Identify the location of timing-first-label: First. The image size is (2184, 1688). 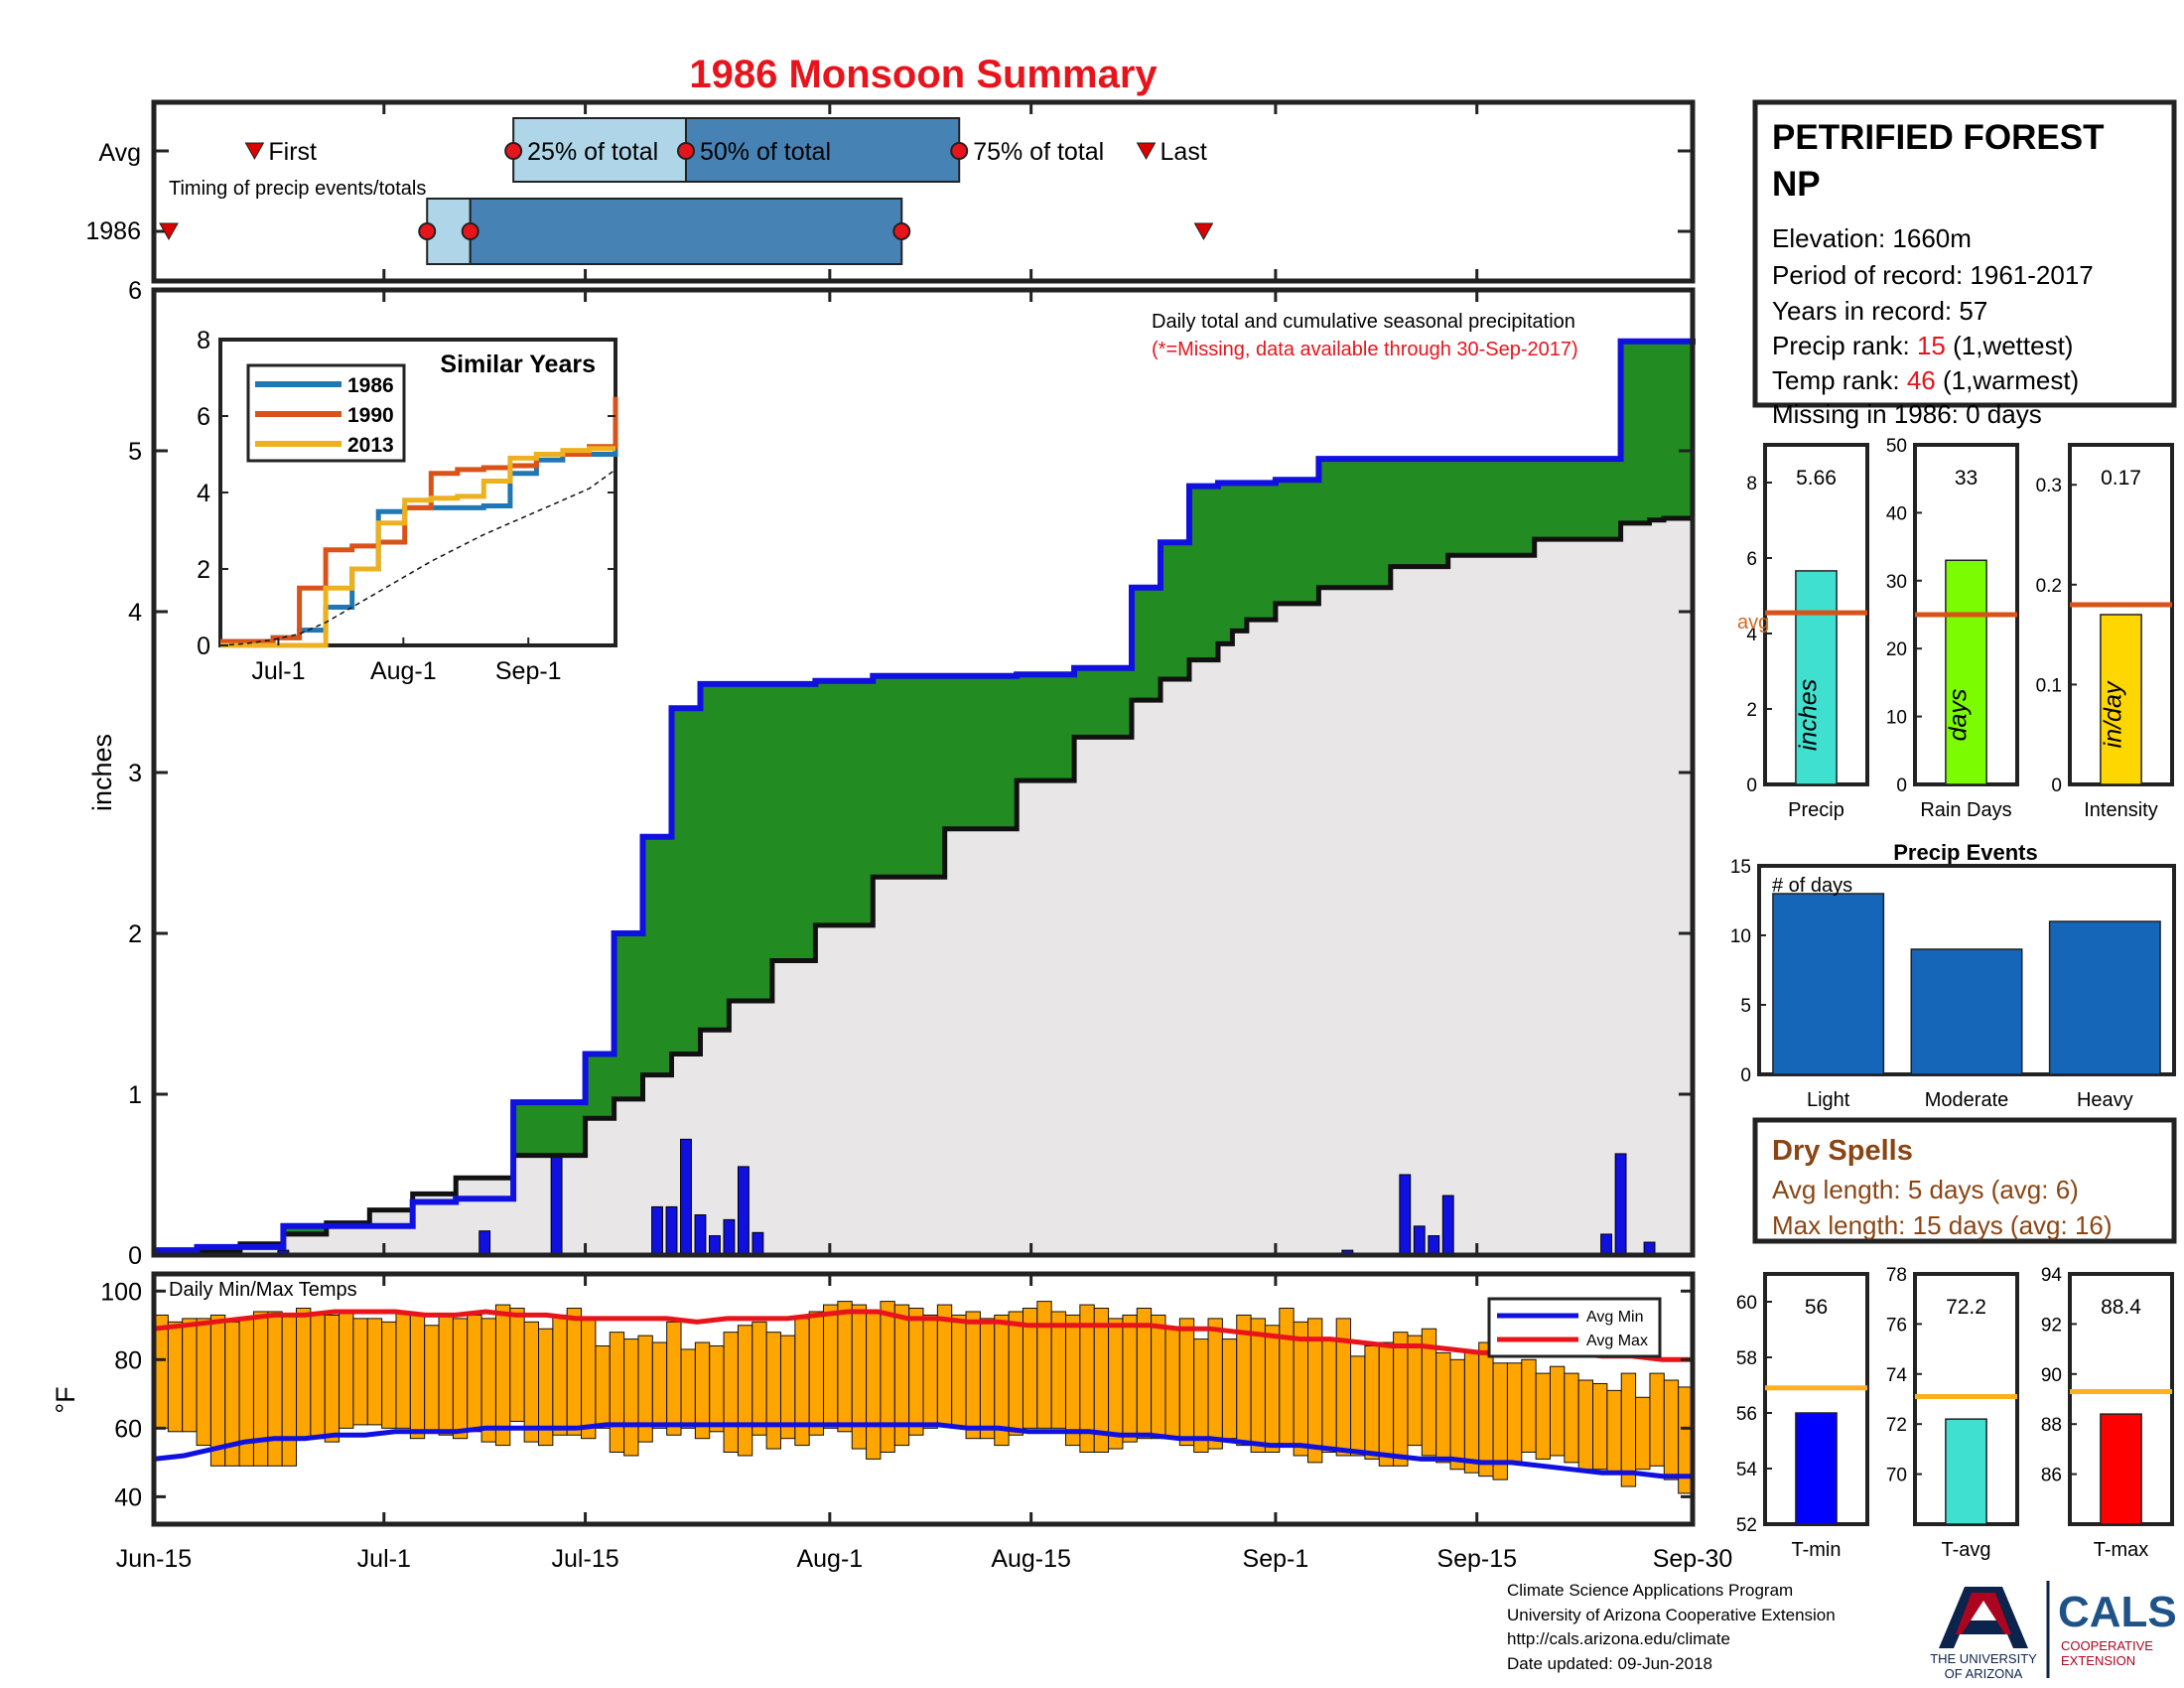
(292, 152).